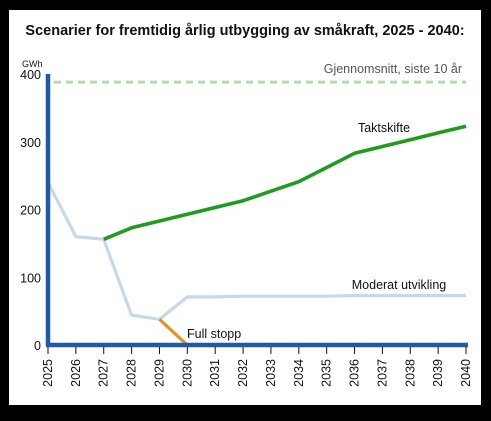 The image size is (491, 421). Describe the element at coordinates (438, 373) in the screenshot. I see `x-tick-label-2039: 2039` at that location.